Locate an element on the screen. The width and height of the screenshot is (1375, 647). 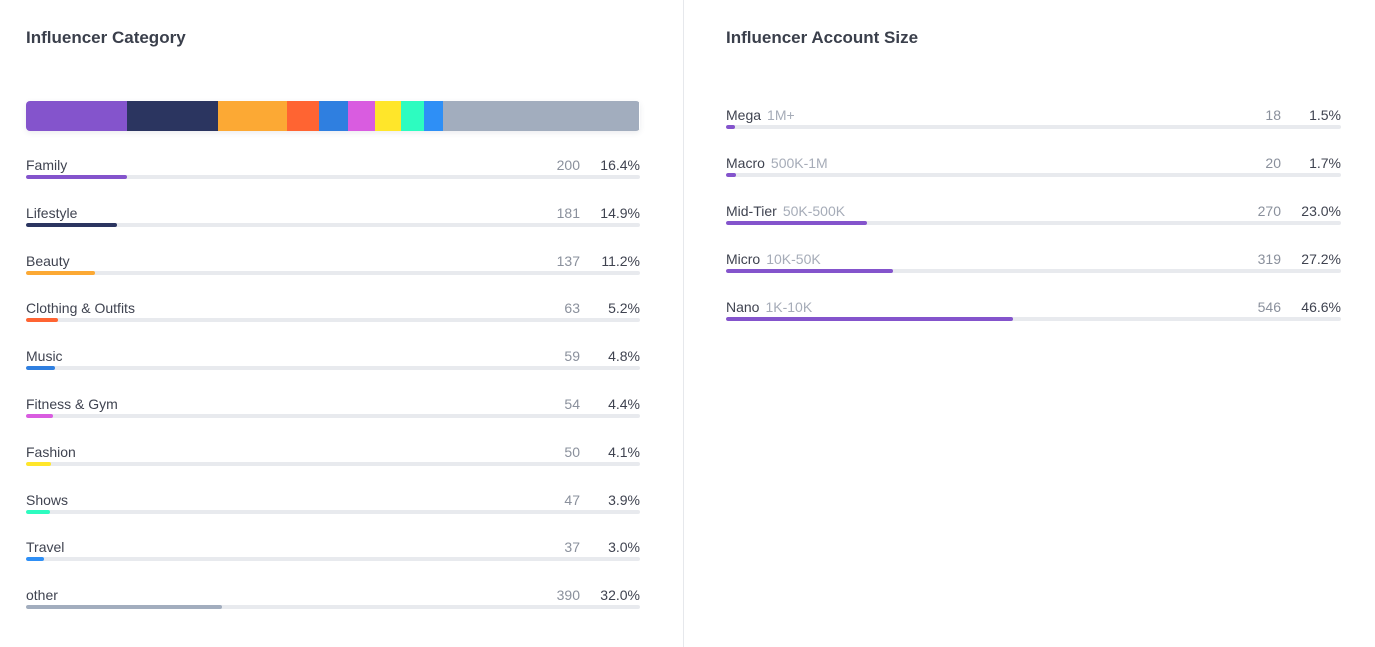
category-row: Beauty 137 11.2% is located at coordinates (333, 267).